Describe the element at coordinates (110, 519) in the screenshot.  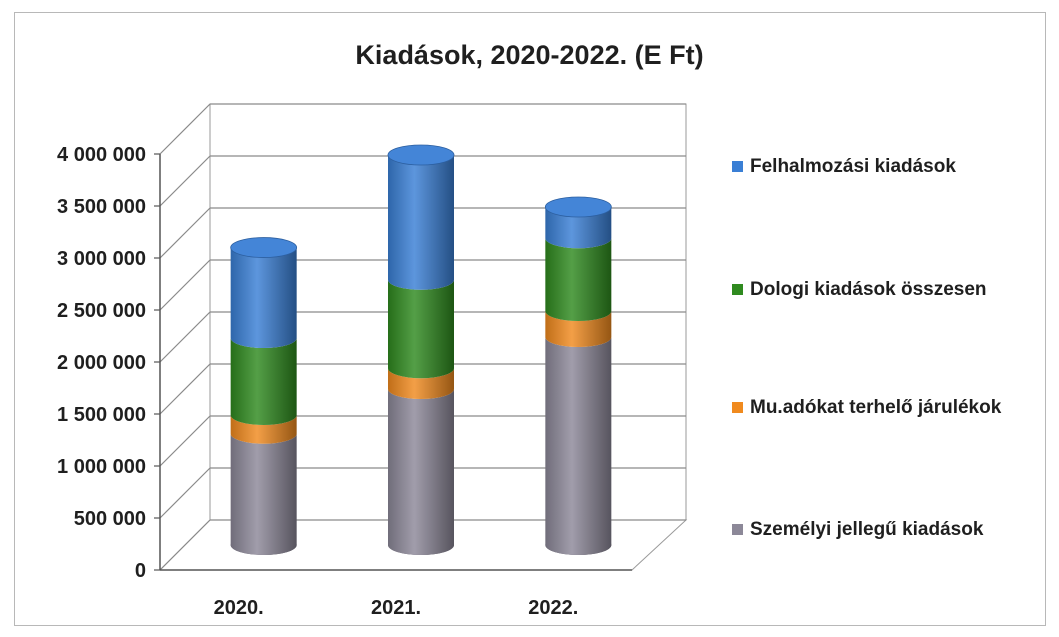
I see `y-tick-label: 500 000` at that location.